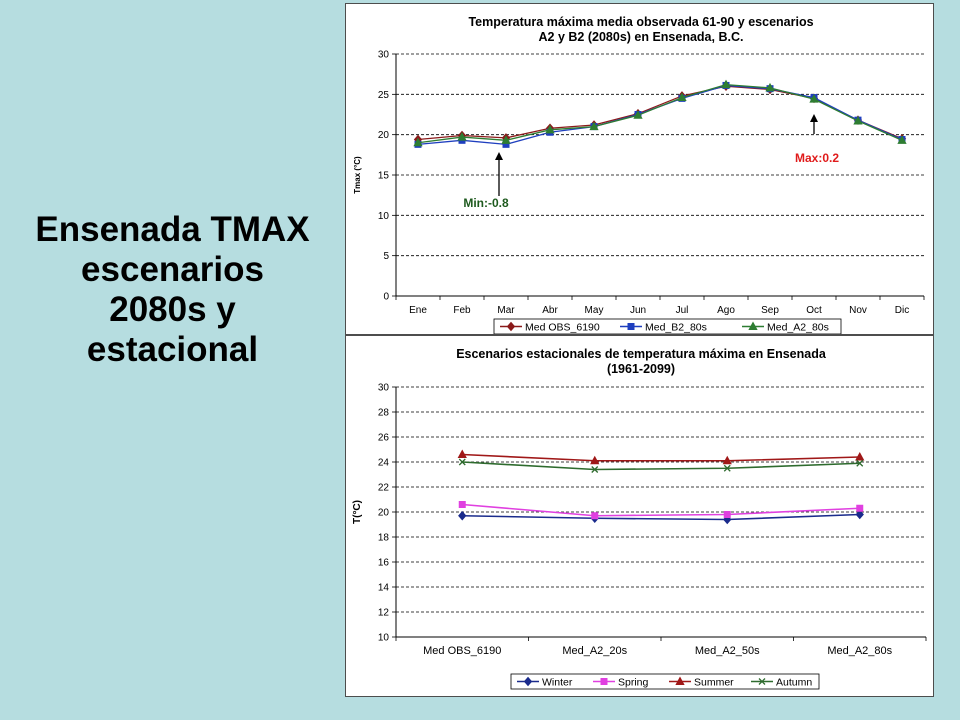  I want to click on x-tick-label: Mar, so click(506, 310).